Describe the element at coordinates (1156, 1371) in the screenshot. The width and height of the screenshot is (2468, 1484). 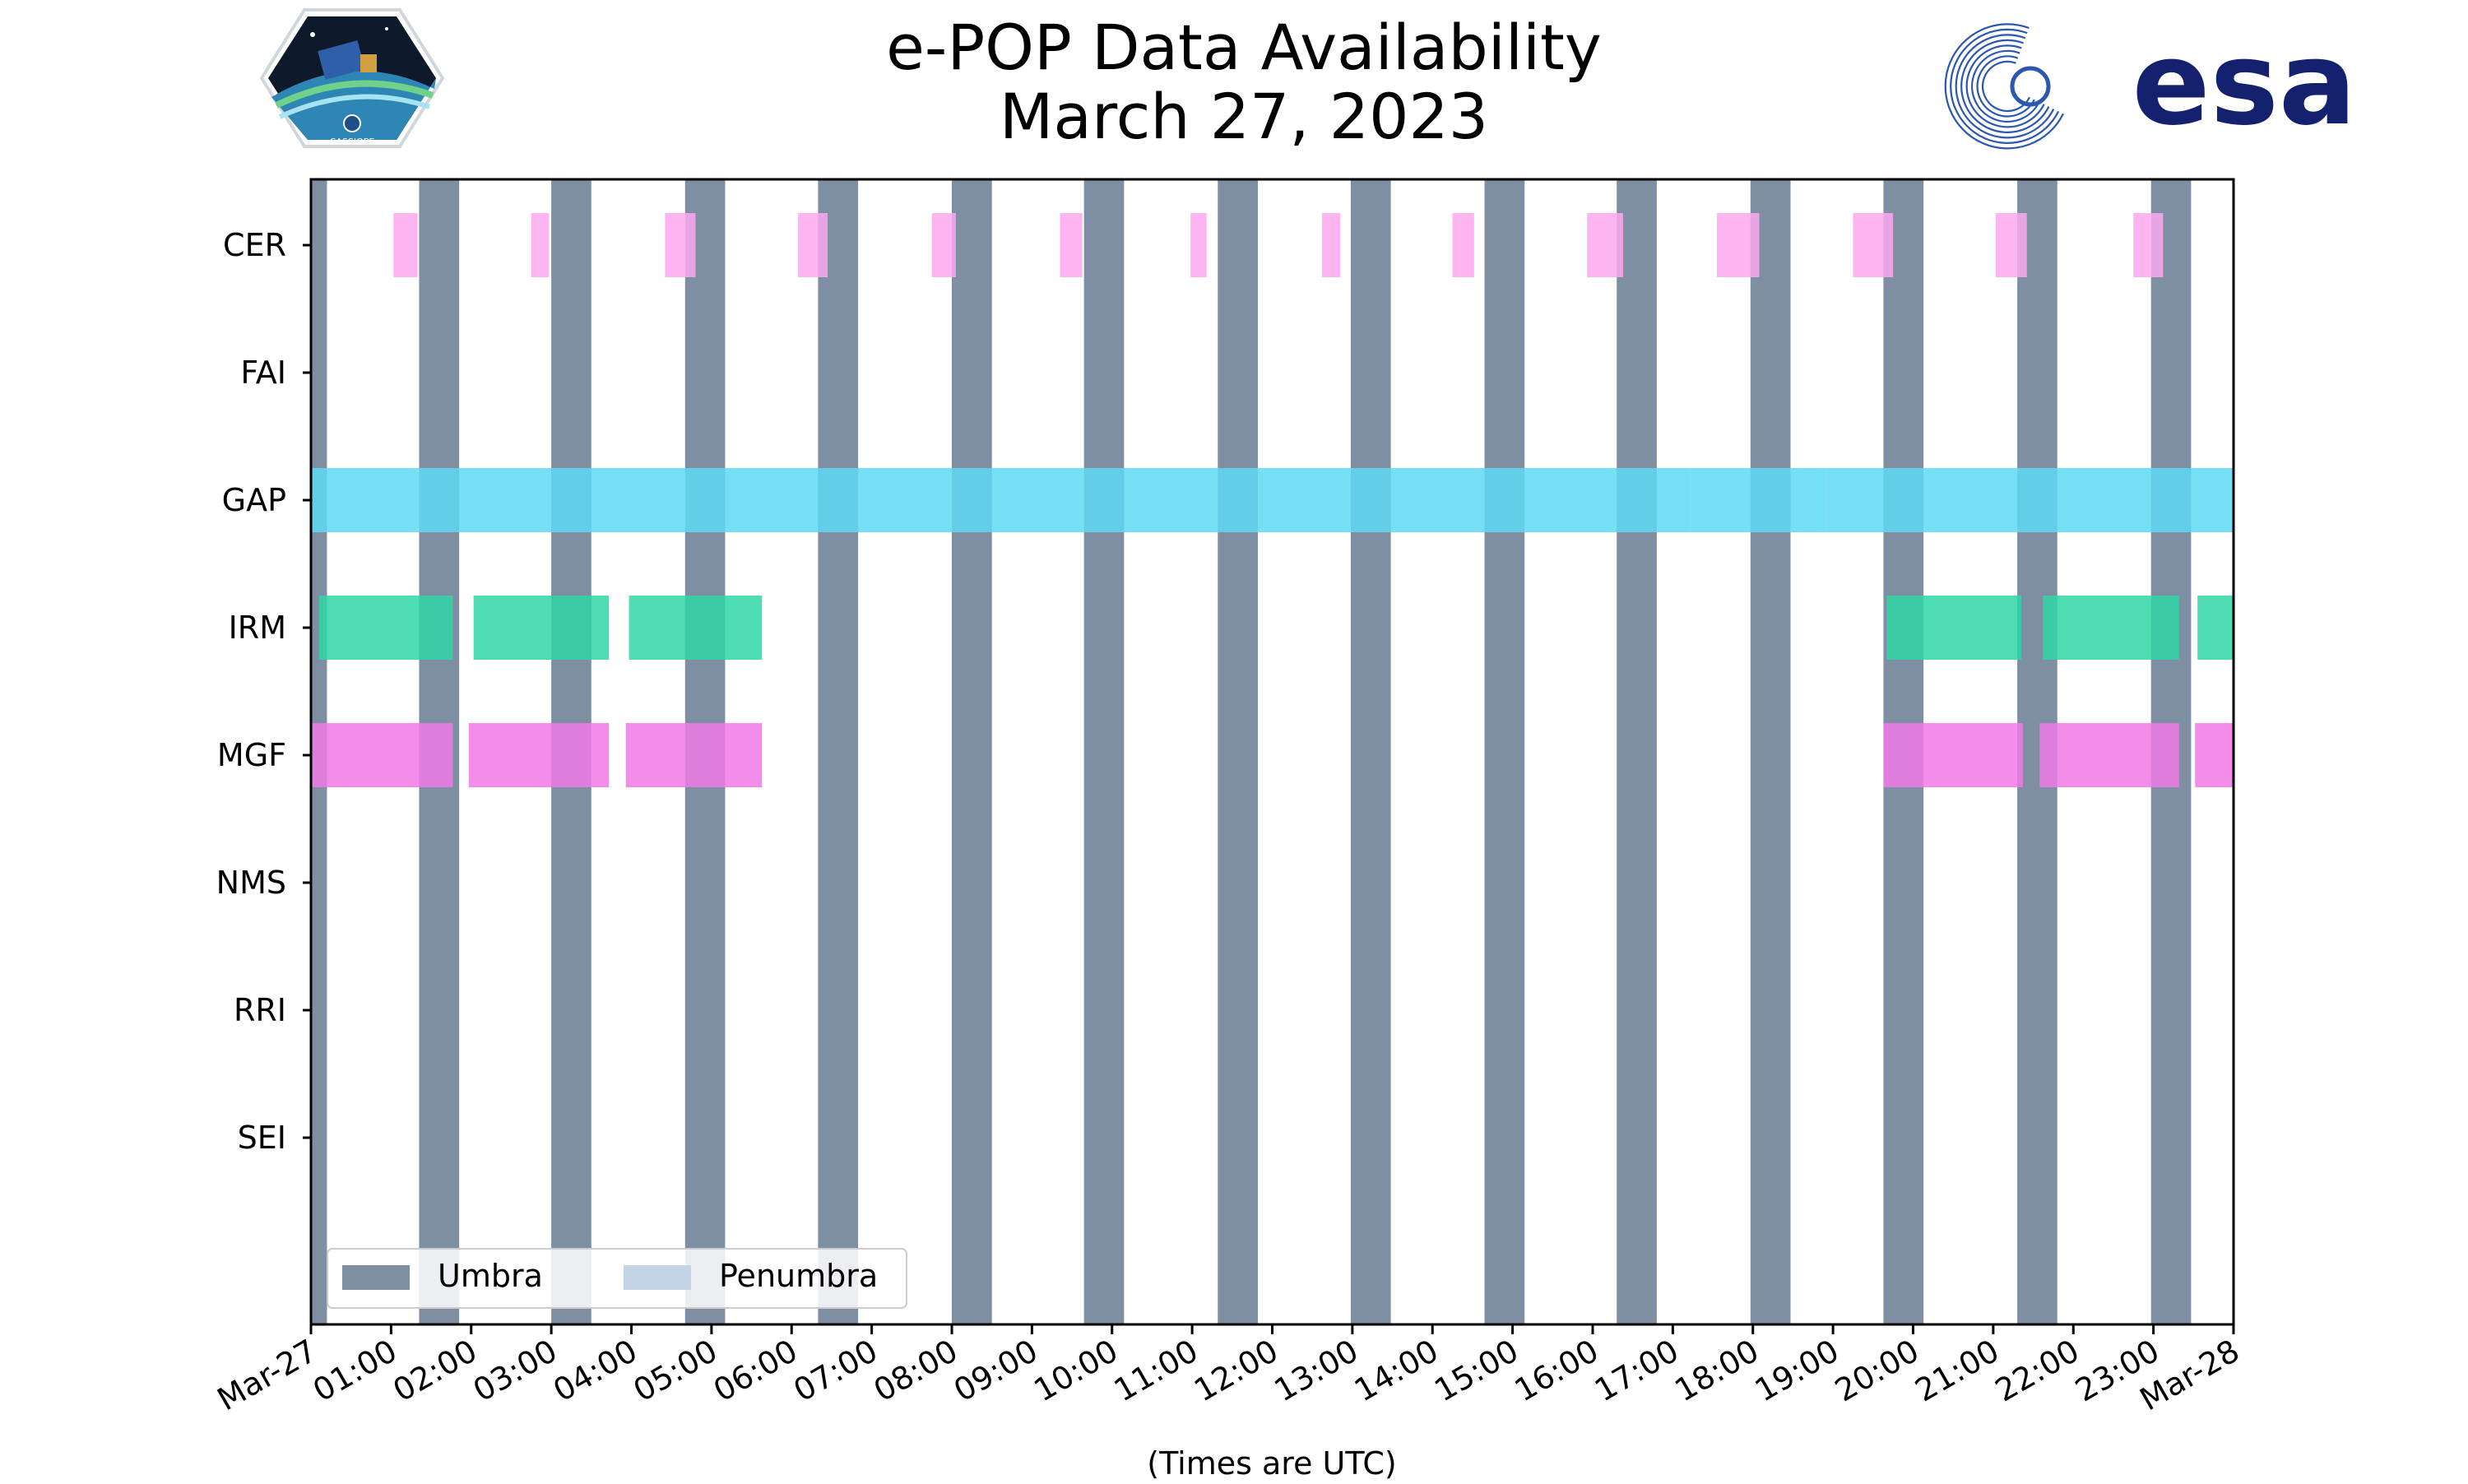
I see `x-tick-label: 11:00` at that location.